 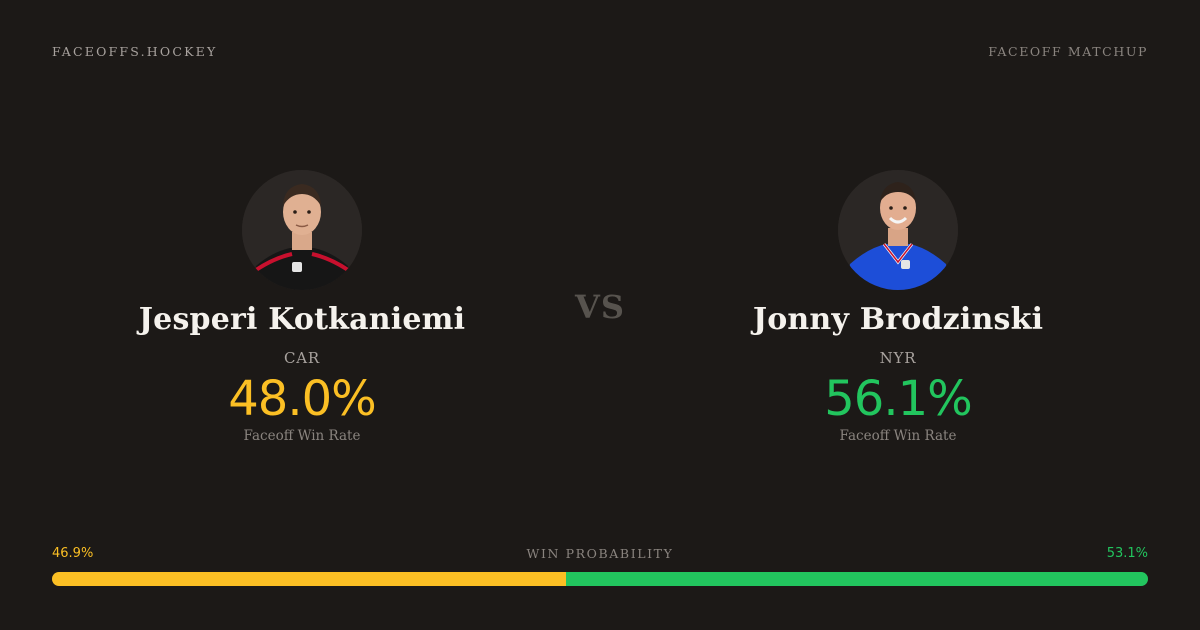 What do you see at coordinates (302, 319) in the screenshot?
I see `player-left-name: Jesperi Kotkaniemi` at bounding box center [302, 319].